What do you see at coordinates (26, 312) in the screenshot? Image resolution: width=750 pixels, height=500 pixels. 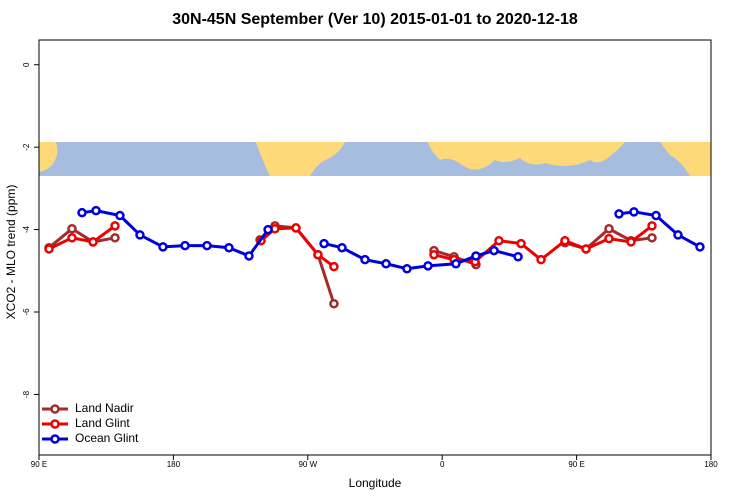 I see `y-tick-label: -6` at bounding box center [26, 312].